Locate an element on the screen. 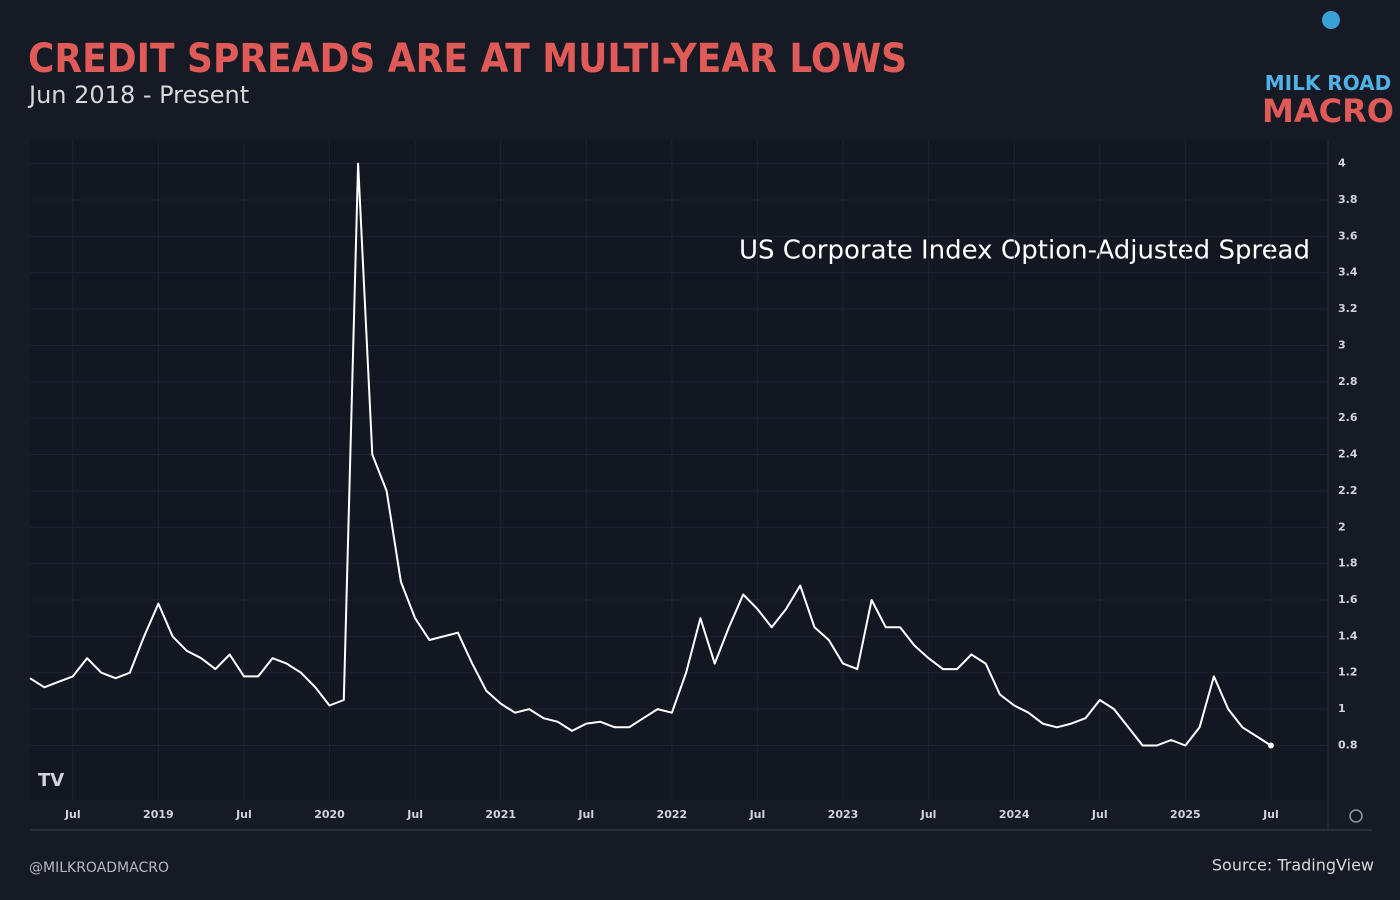  source: Source: TradingView is located at coordinates (1293, 865).